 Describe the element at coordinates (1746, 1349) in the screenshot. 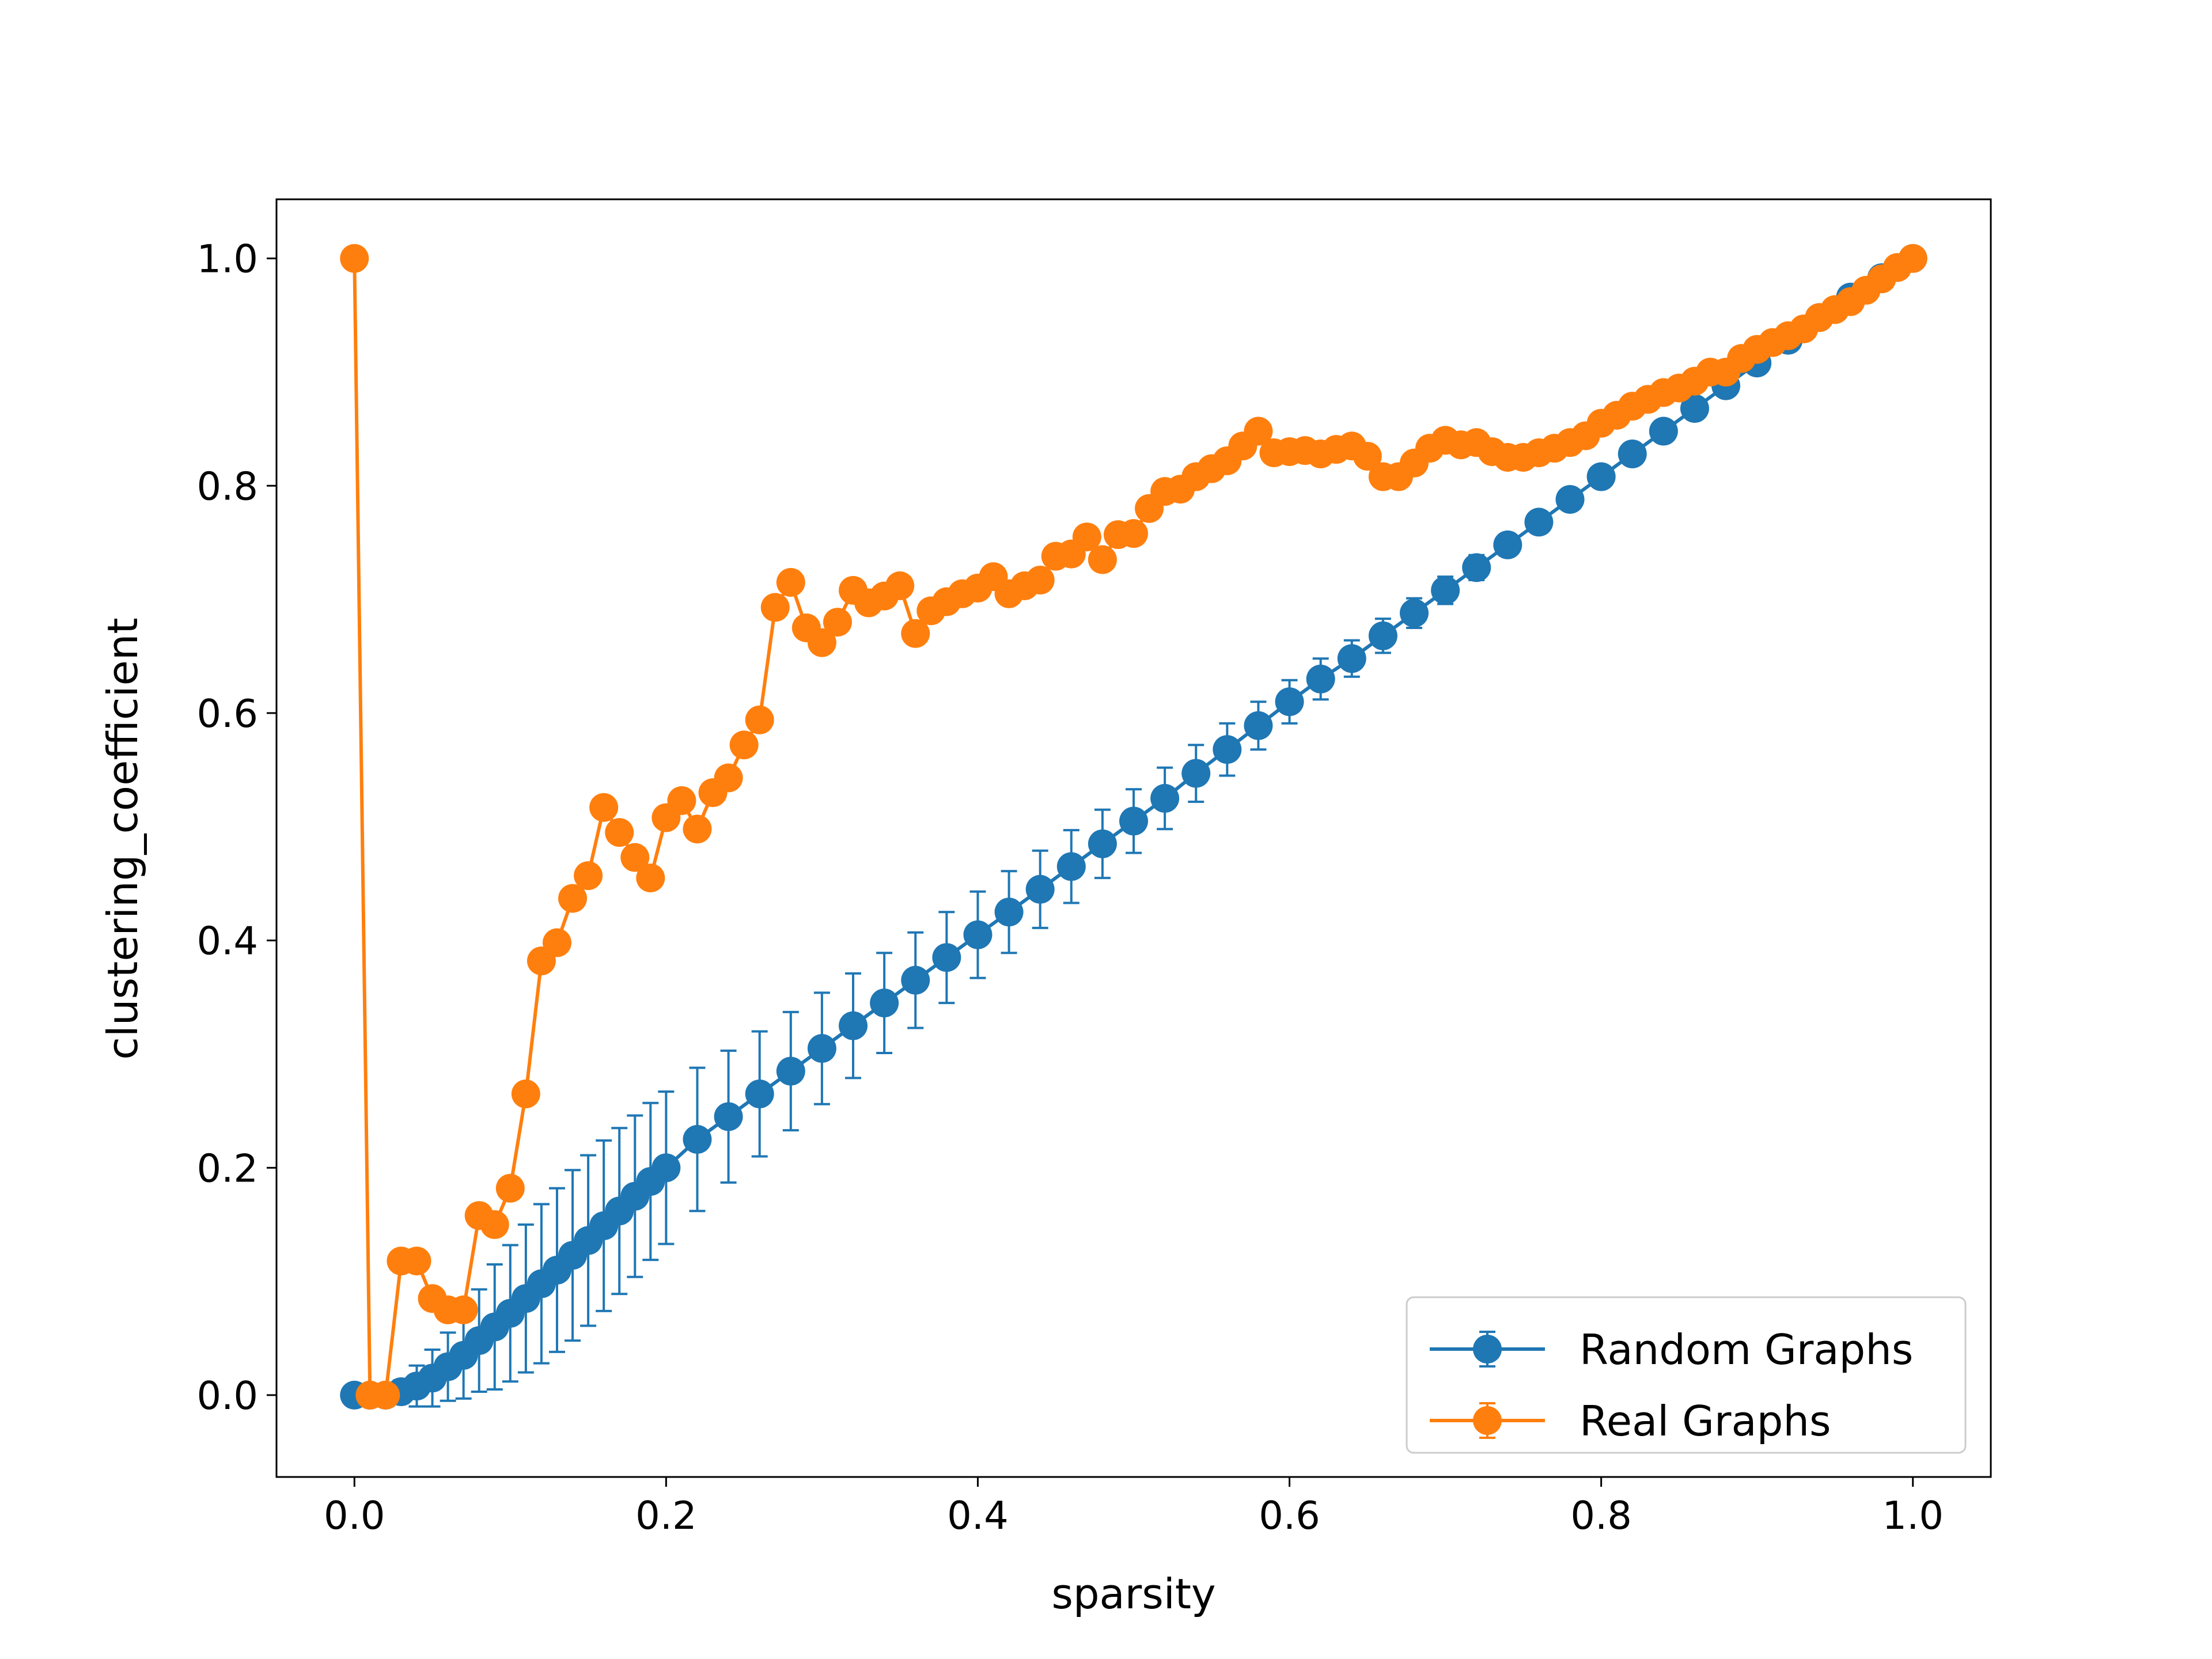

I see `legend-label-0: Random Graphs` at that location.